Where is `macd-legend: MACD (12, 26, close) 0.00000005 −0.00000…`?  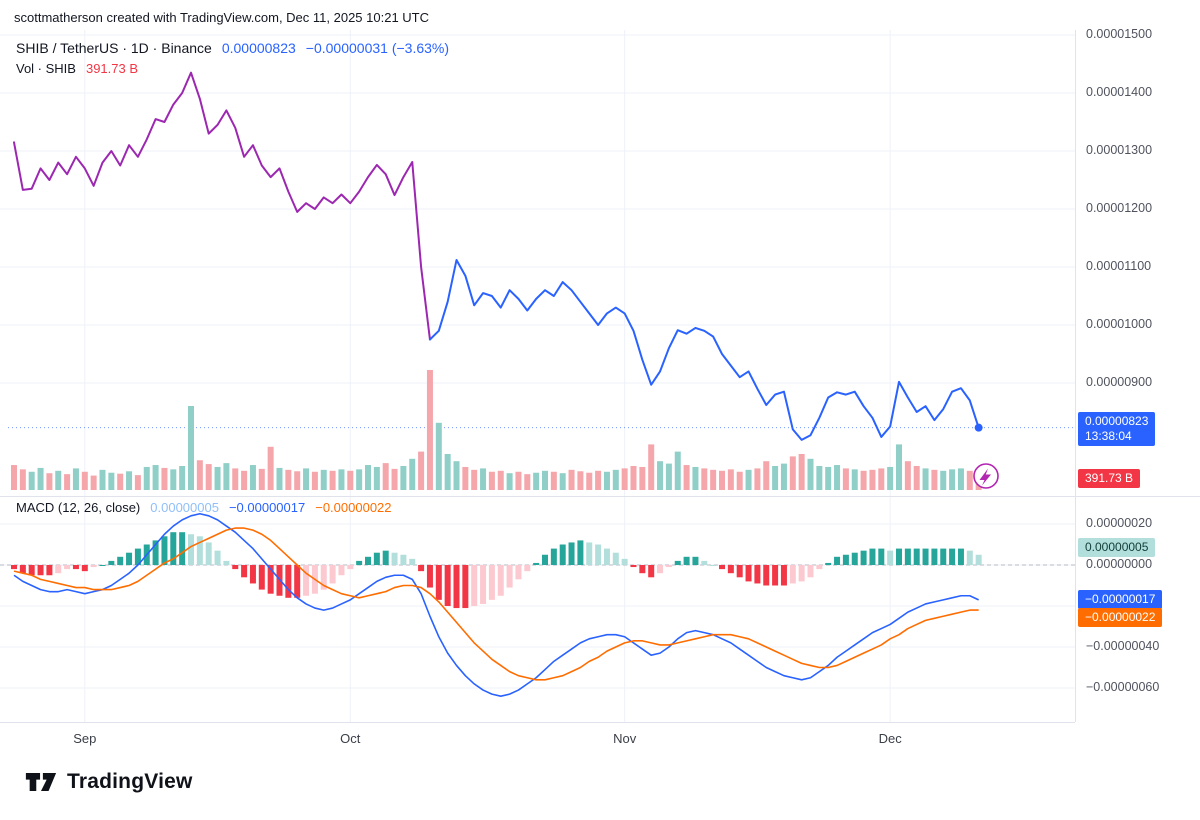 macd-legend: MACD (12, 26, close) 0.00000005 −0.00000… is located at coordinates (204, 507).